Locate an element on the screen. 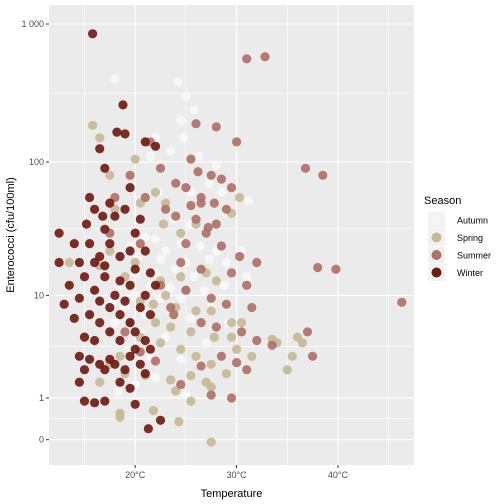  y-tick-label: 1 000 is located at coordinates (32, 24).